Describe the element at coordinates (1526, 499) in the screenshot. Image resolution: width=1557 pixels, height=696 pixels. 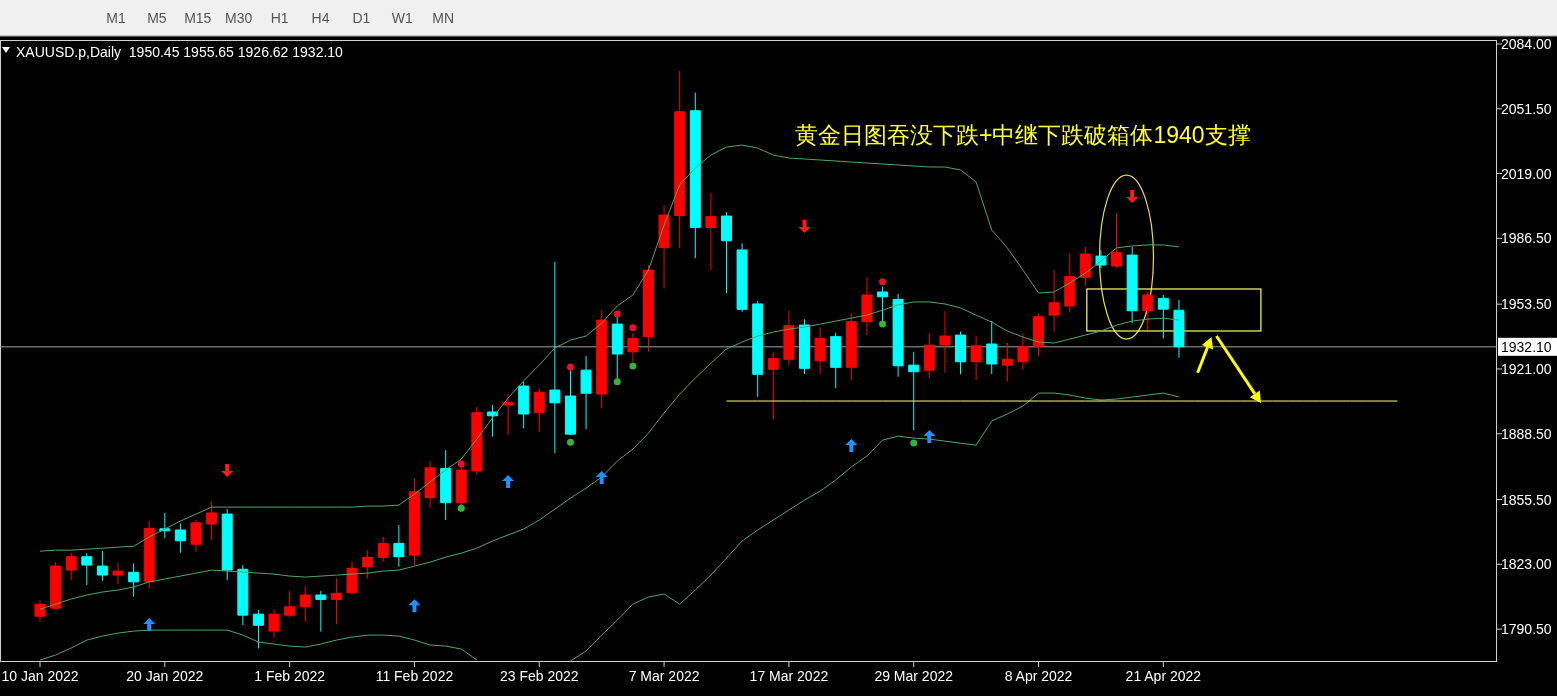
I see `y-tick-label: 1855.50` at that location.